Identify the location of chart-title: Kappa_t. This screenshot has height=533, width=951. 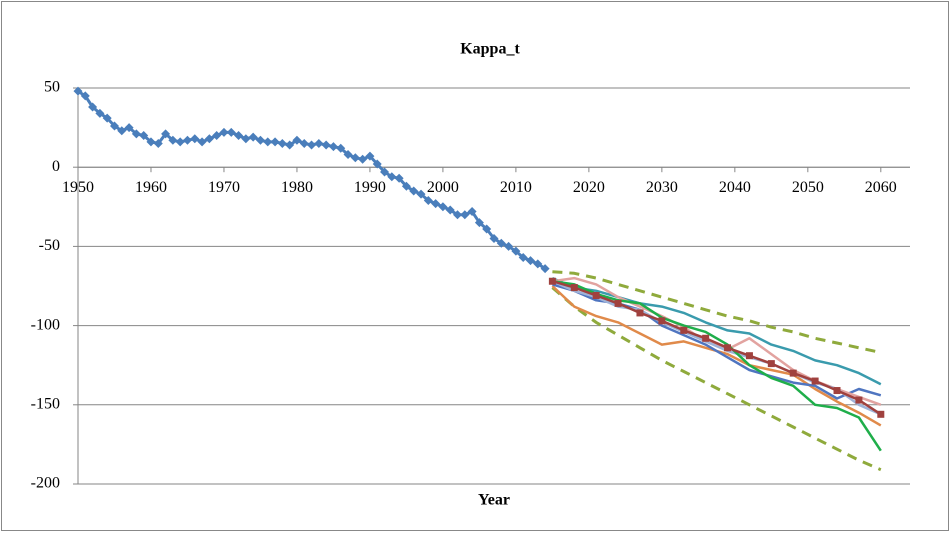
(490, 49).